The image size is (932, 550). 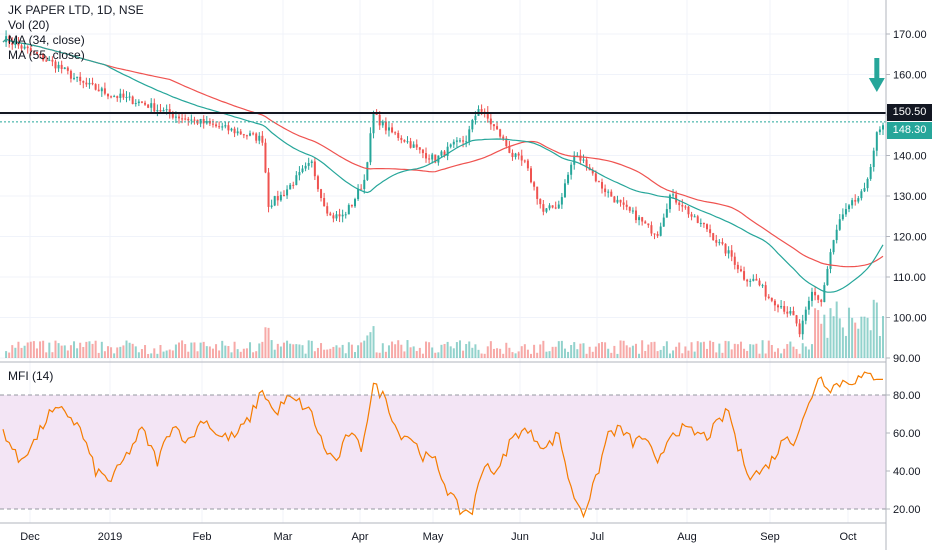 I want to click on symbol-title: JK PAPER LTD, 1D, NSE, so click(x=76, y=10).